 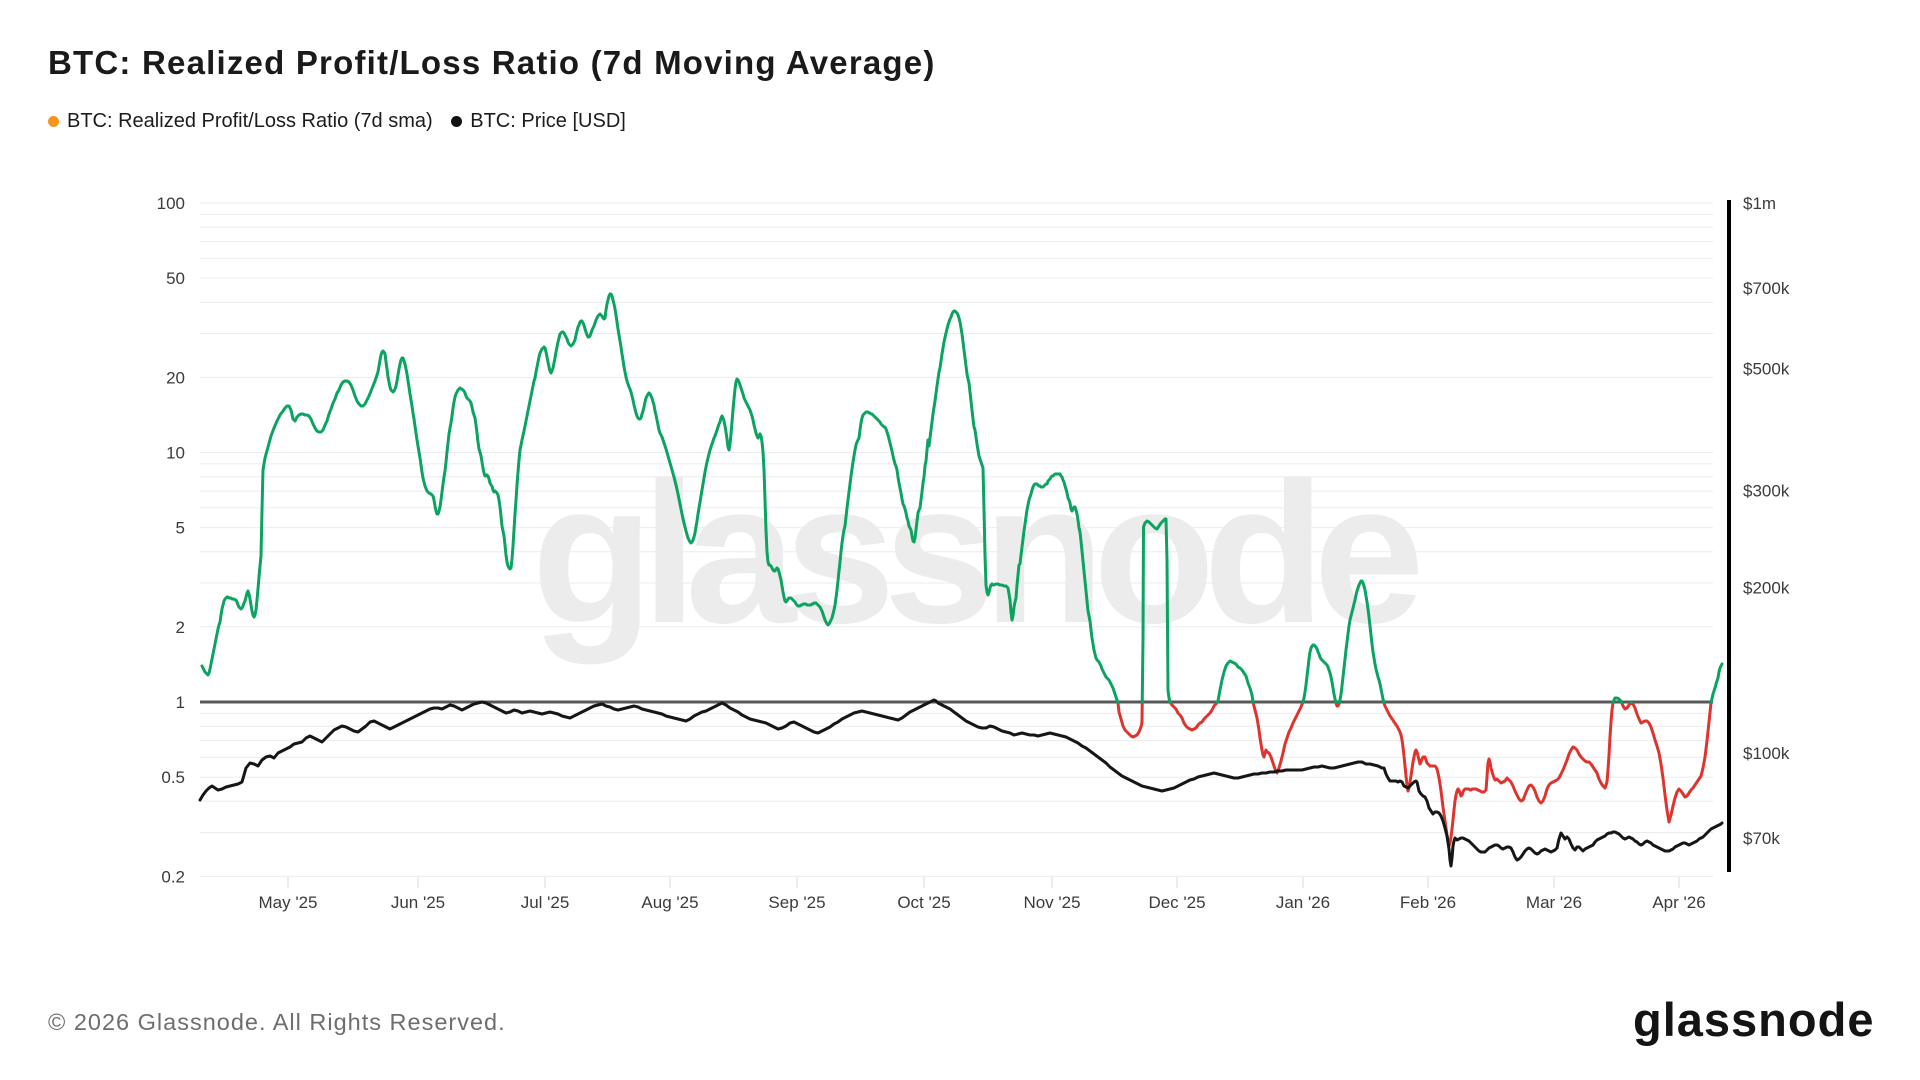 What do you see at coordinates (175, 278) in the screenshot?
I see `svg-text: 50` at bounding box center [175, 278].